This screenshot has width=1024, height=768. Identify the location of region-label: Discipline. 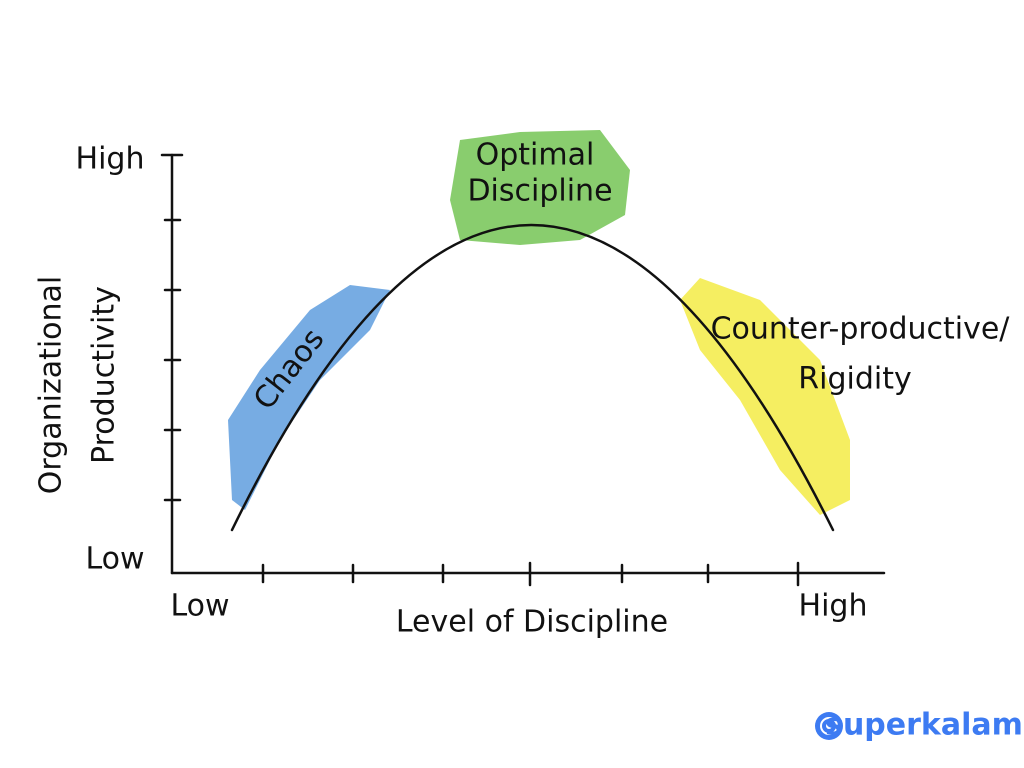
(539, 191).